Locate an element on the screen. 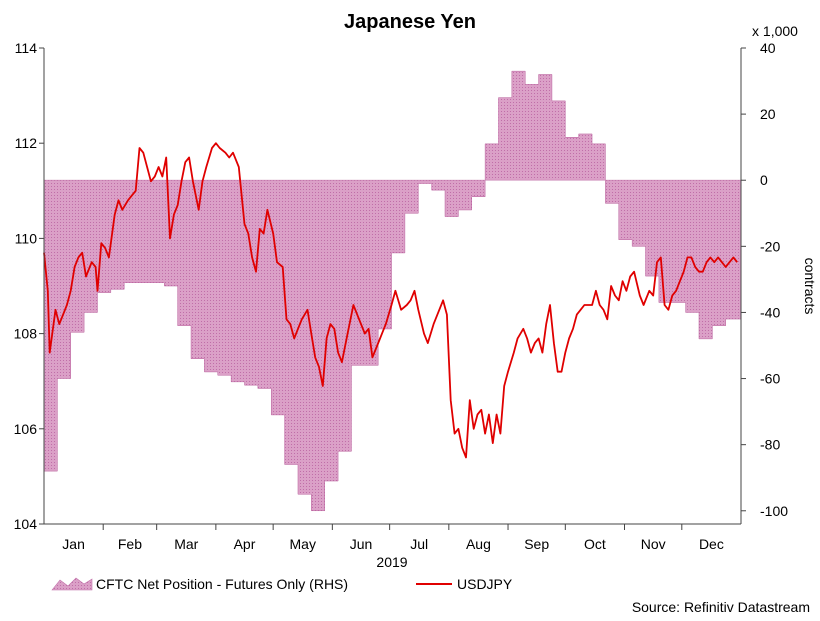 The width and height of the screenshot is (820, 621). month-tick-label: Mar is located at coordinates (186, 544).